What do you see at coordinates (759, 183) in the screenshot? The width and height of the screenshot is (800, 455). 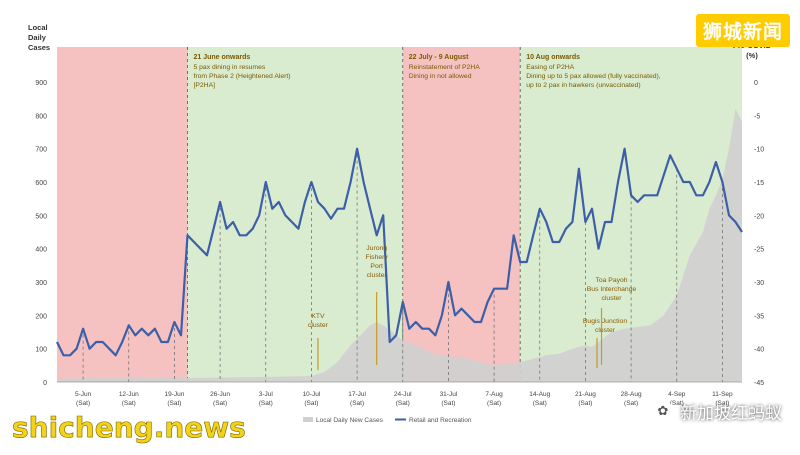 I see `right-tick-label: -15` at bounding box center [759, 183].